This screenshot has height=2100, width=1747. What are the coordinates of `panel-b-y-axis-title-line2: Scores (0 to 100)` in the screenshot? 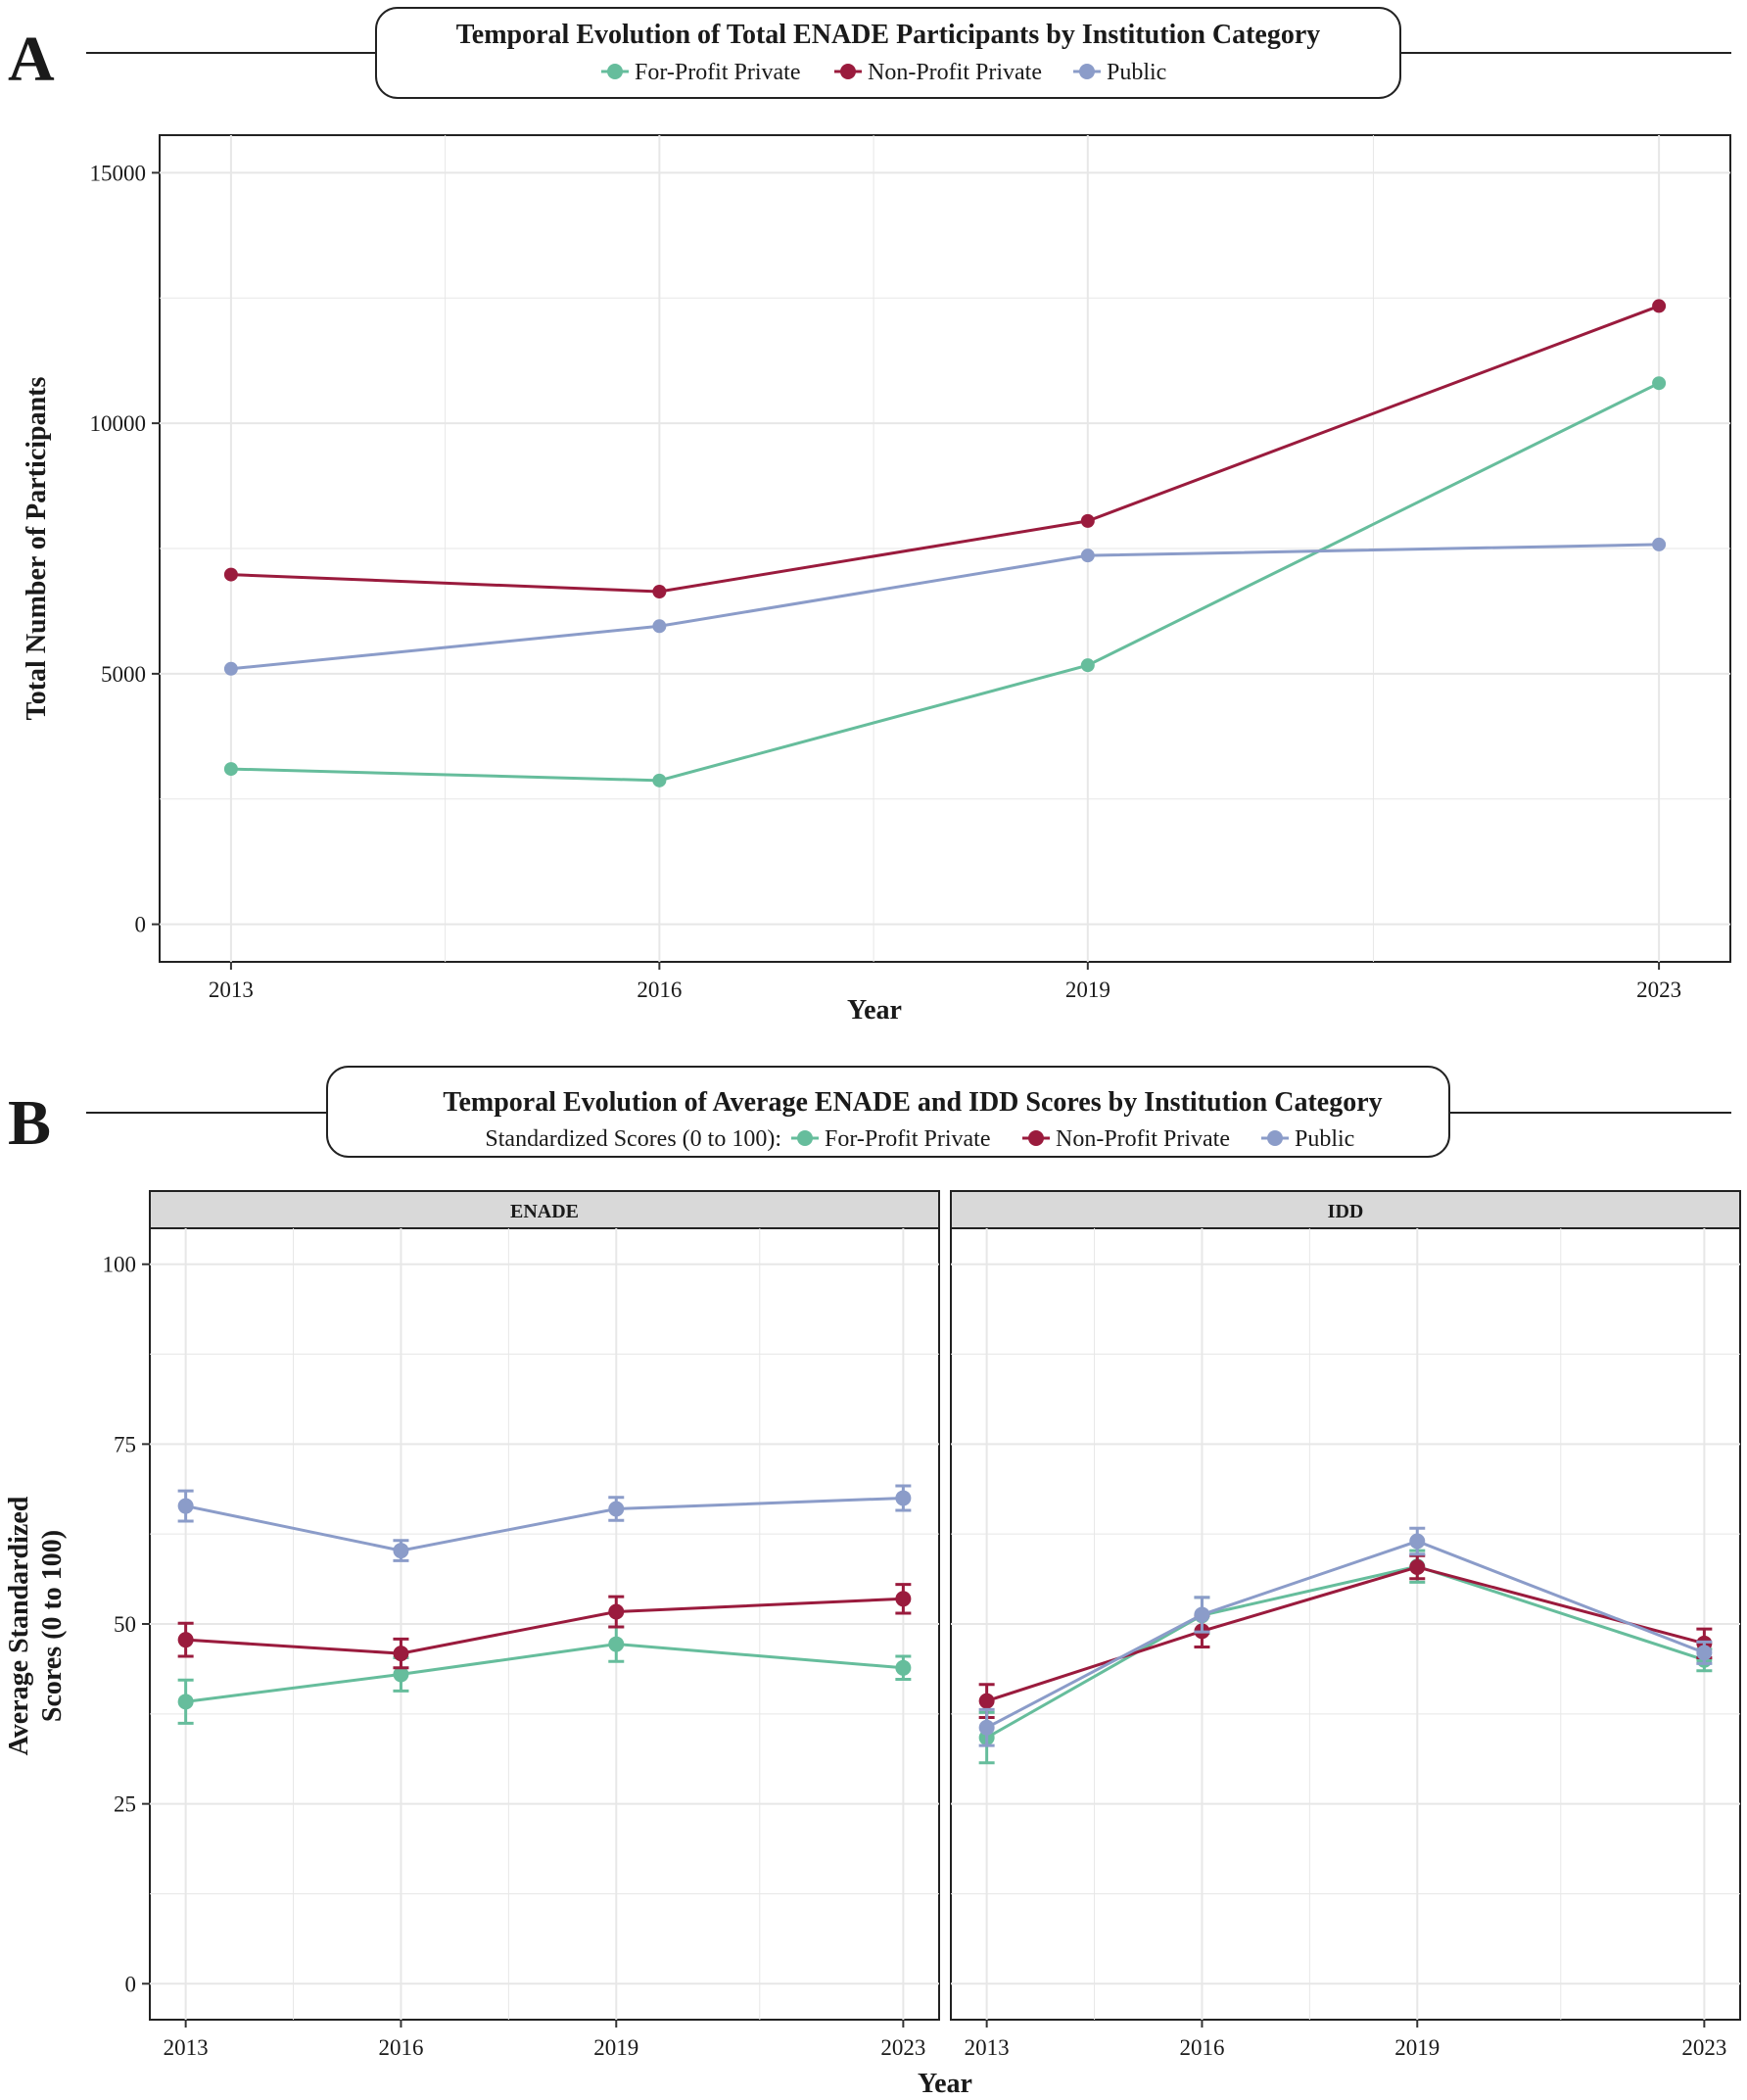 It's located at (53, 1626).